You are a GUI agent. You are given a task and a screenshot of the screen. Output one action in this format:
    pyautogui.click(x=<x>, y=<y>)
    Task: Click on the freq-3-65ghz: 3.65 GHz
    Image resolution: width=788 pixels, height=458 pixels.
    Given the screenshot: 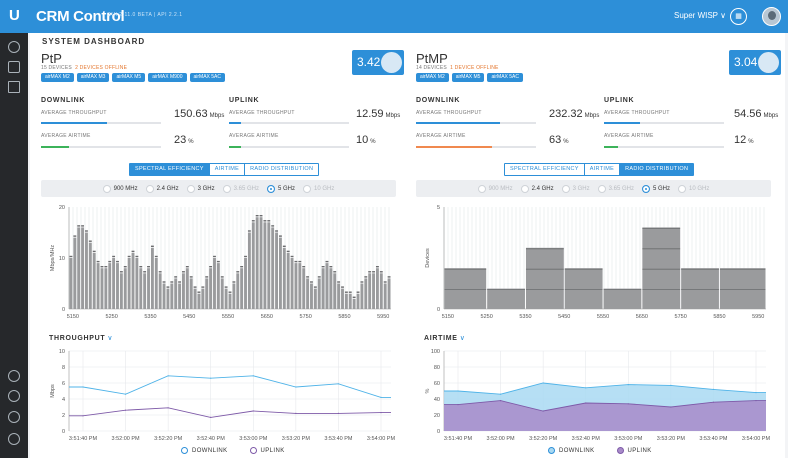 What is the action you would take?
    pyautogui.click(x=615, y=188)
    